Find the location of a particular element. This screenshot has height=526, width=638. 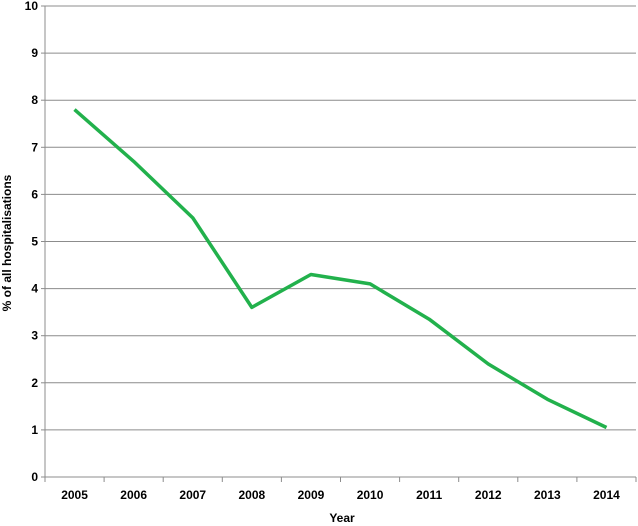

x-tick-label: 2007 is located at coordinates (192, 495).